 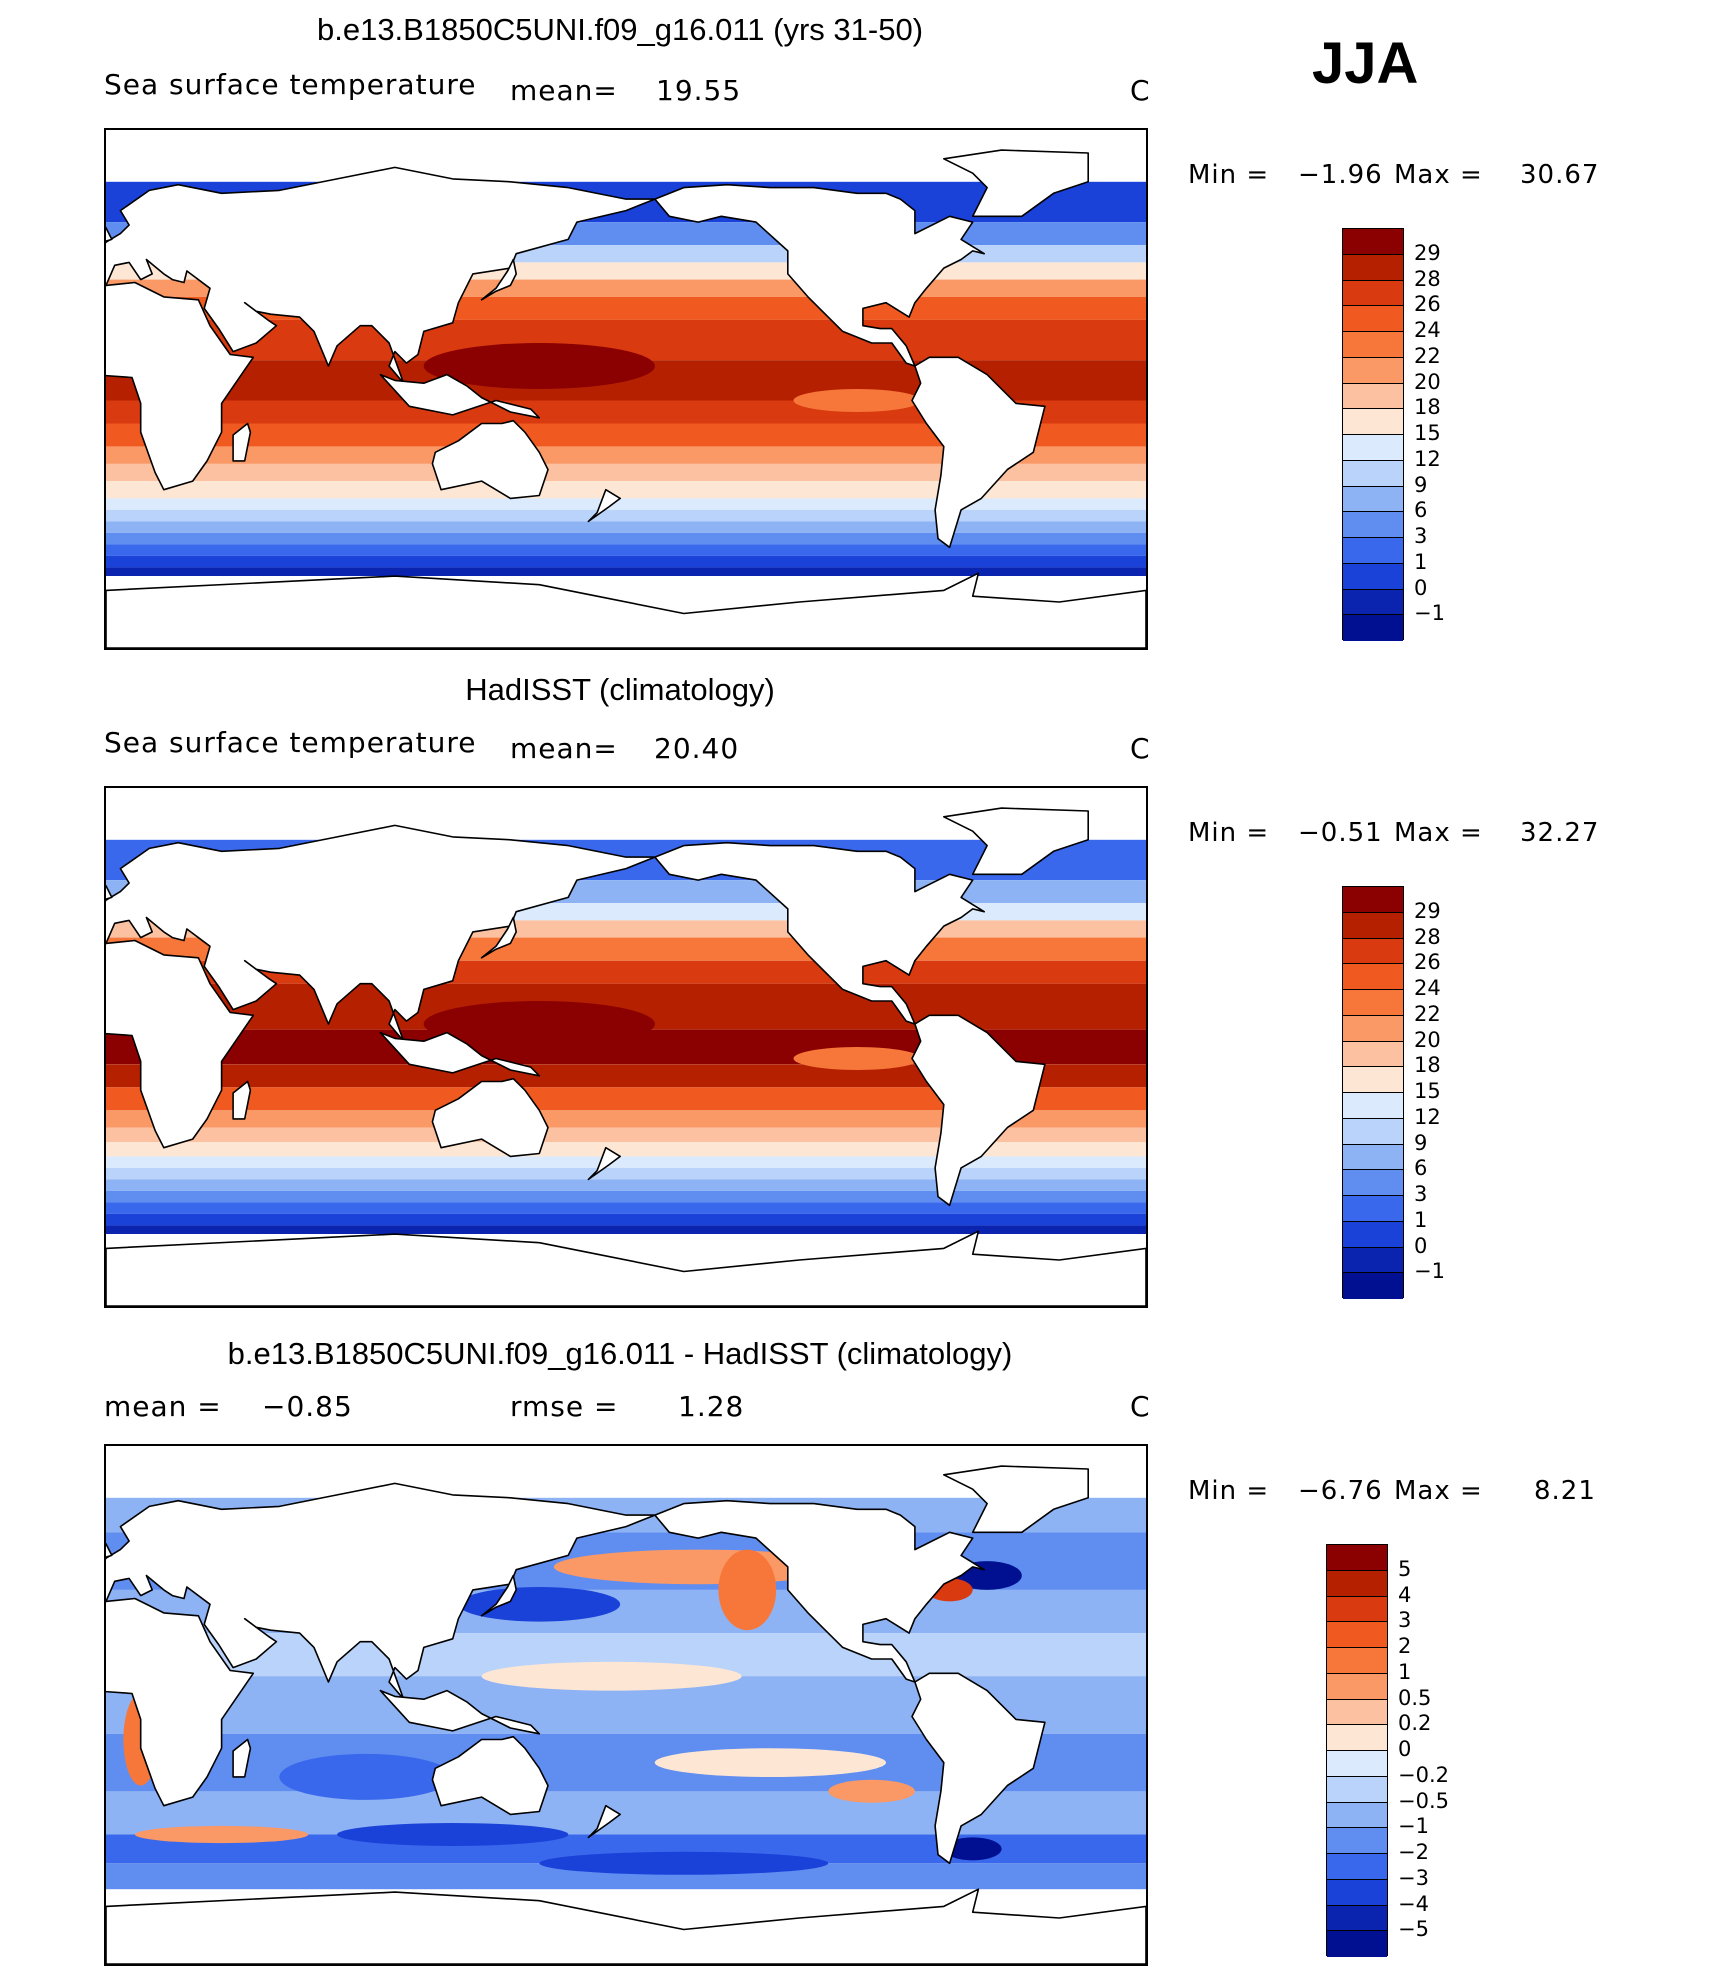 I want to click on land-madagascar, so click(x=242, y=1758).